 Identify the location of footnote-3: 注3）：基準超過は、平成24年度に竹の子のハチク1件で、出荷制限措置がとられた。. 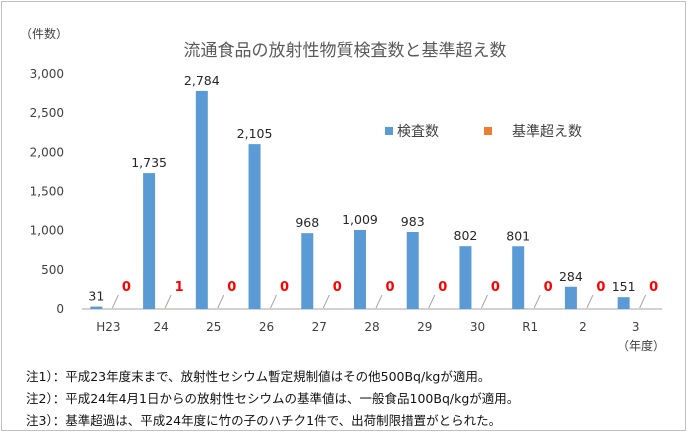
(272, 421).